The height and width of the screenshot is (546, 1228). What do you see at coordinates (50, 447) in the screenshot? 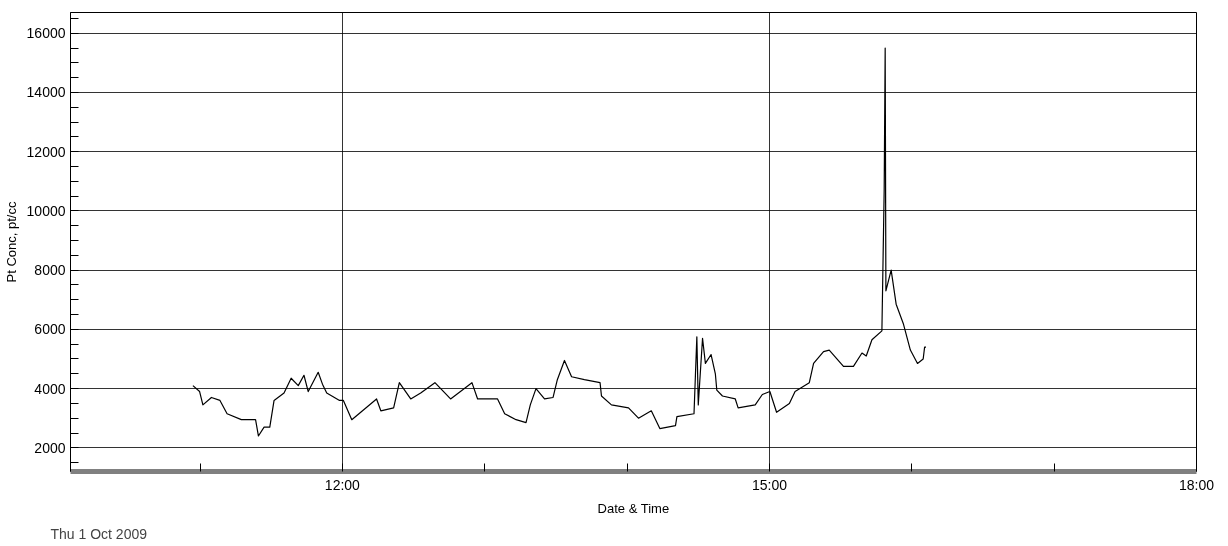
I see `y-tick-label: 2000` at bounding box center [50, 447].